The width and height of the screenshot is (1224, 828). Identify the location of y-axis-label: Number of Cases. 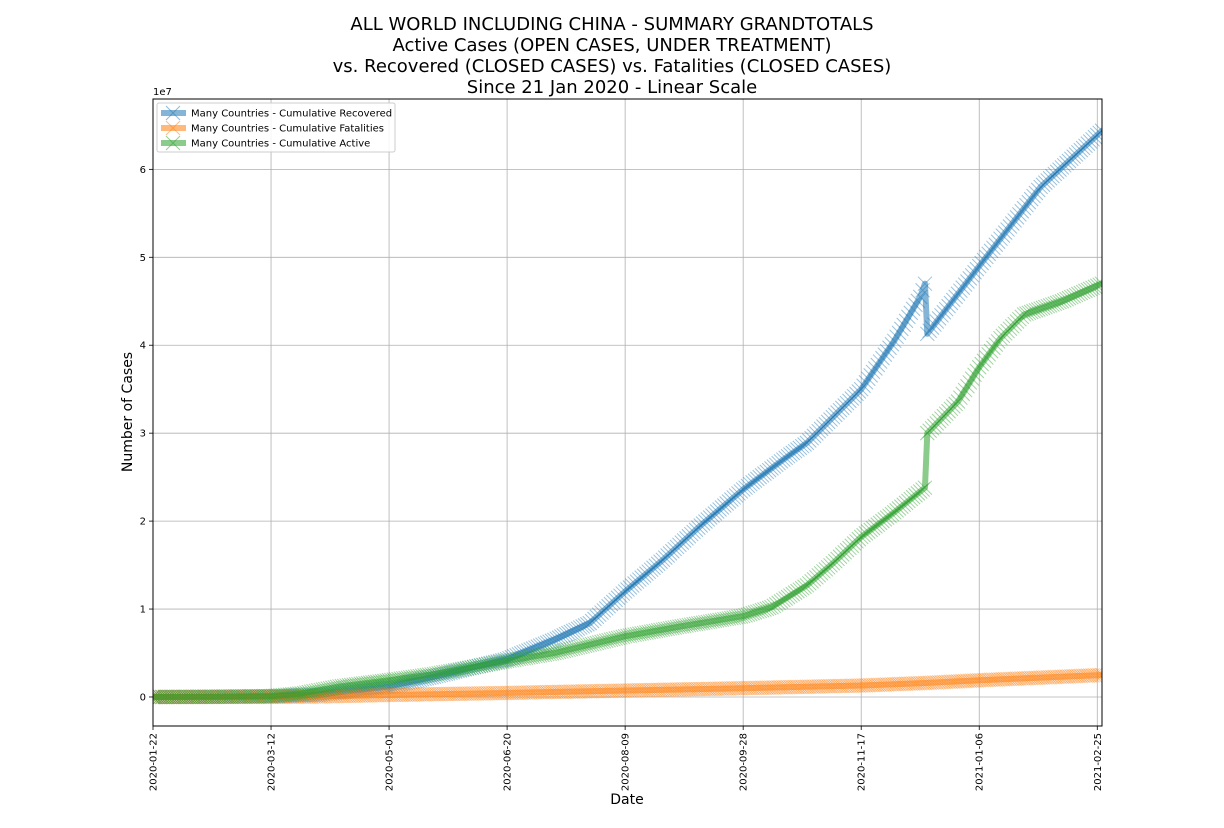
(128, 412).